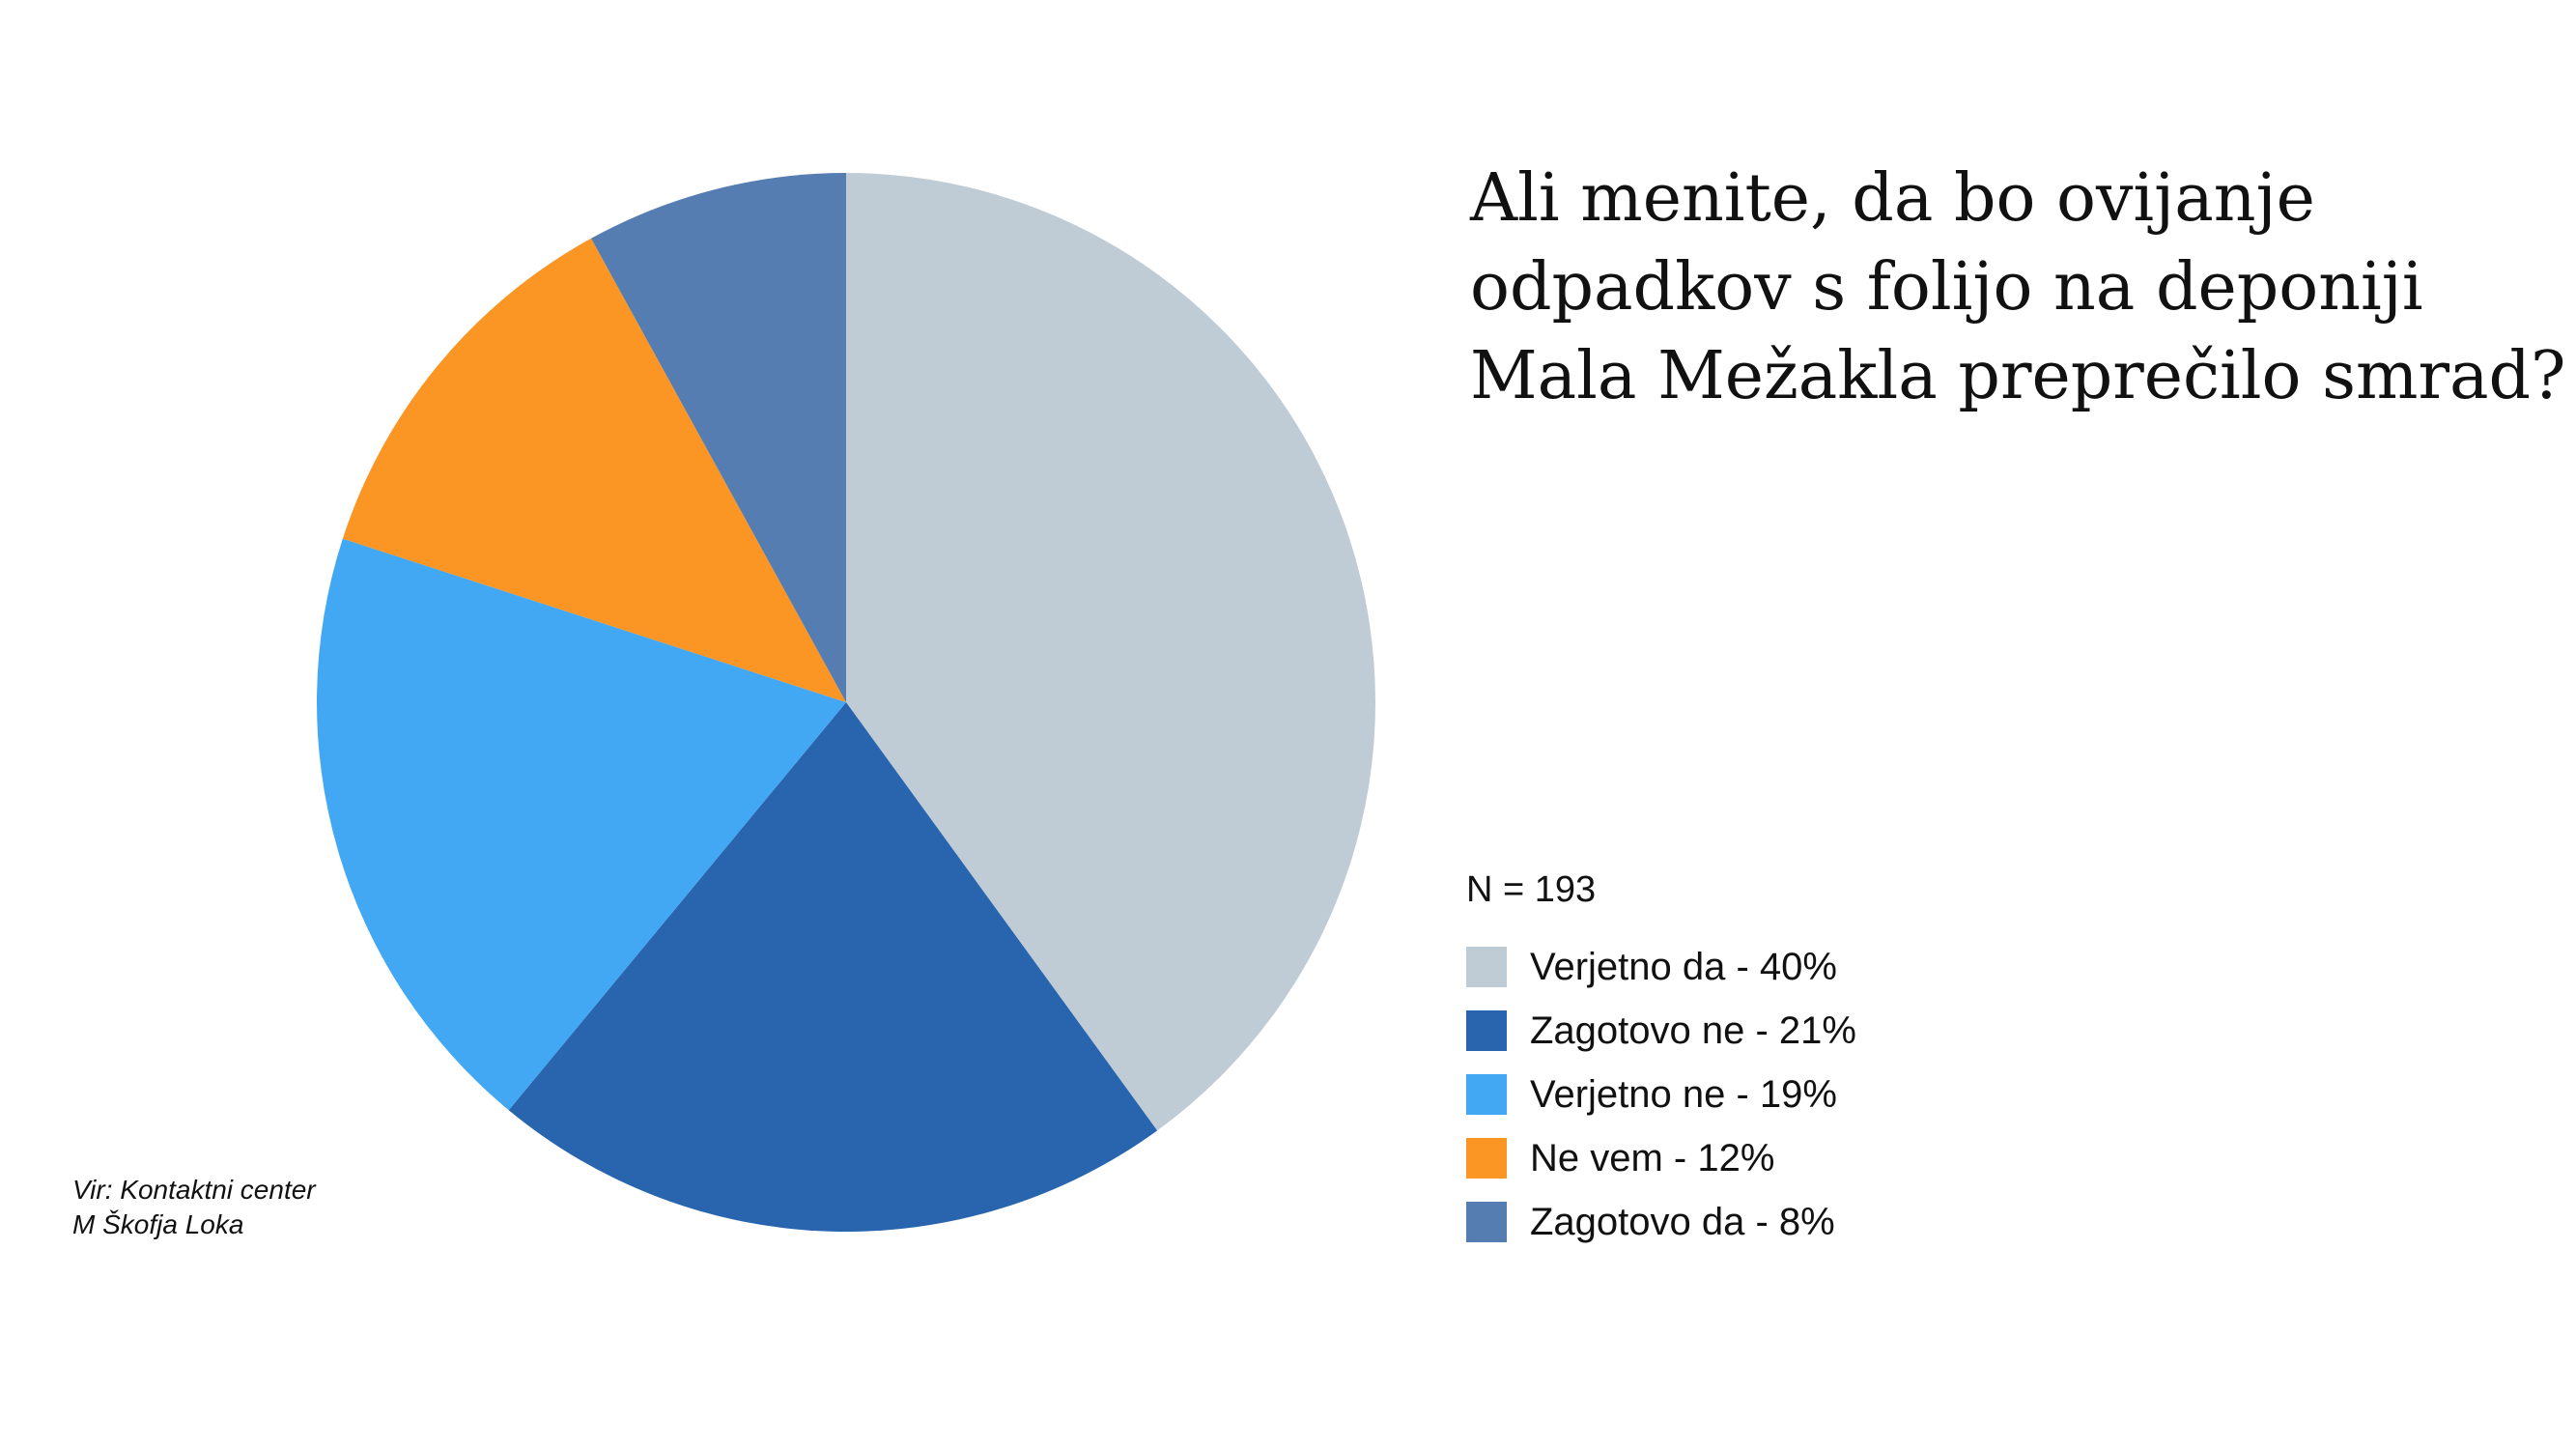 The width and height of the screenshot is (2576, 1449). What do you see at coordinates (194, 1190) in the screenshot?
I see `source-line-1: Vir: Kontaktni center` at bounding box center [194, 1190].